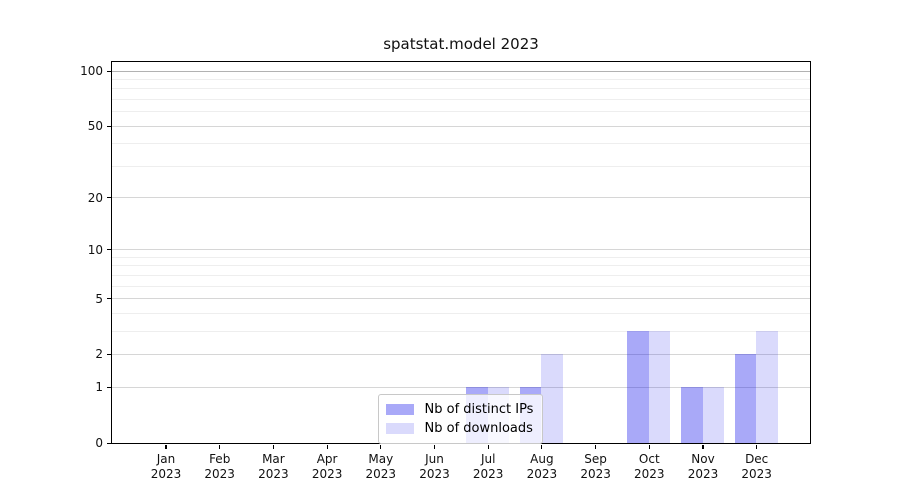 Image resolution: width=900 pixels, height=500 pixels. I want to click on x-tick-label: May 2023, so click(381, 467).